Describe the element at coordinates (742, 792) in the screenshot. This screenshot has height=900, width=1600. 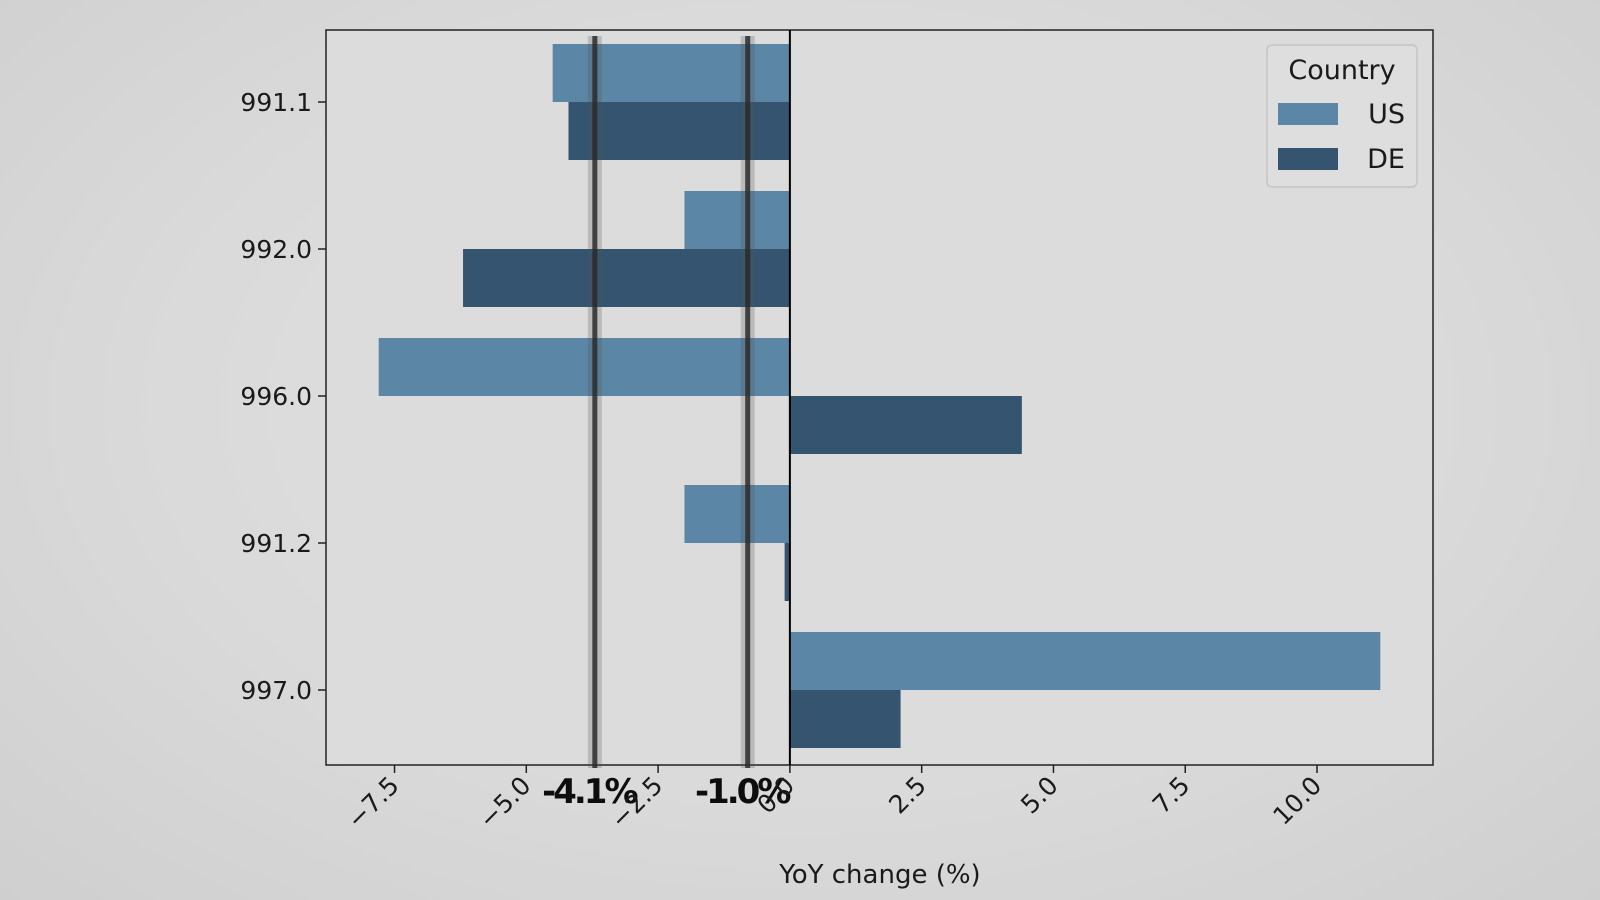
I see `reference-line-label-1: -1.0%` at that location.